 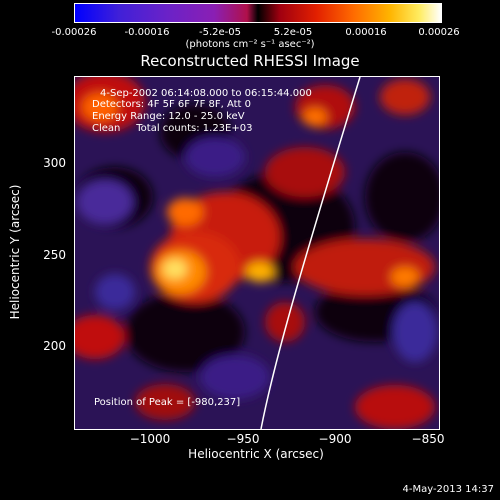 I want to click on colorbar-unit: (photons cm⁻² s⁻¹ asec⁻²), so click(x=250, y=44).